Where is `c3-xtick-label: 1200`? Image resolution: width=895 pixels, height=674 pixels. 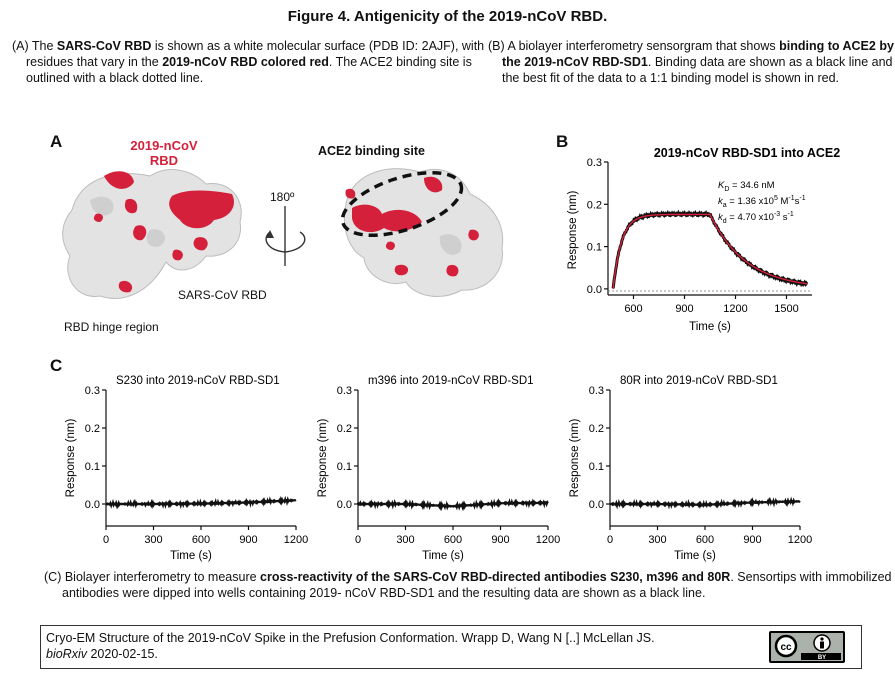
c3-xtick-label: 1200 is located at coordinates (800, 540).